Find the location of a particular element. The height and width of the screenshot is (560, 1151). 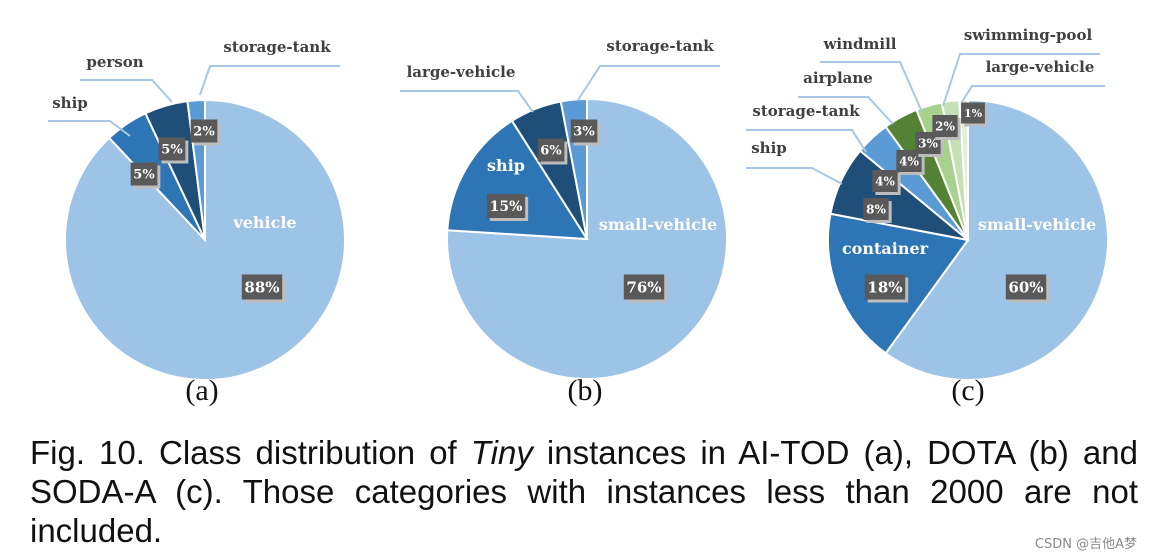

category-label-swimming-pool: swimming-pool is located at coordinates (1028, 35).